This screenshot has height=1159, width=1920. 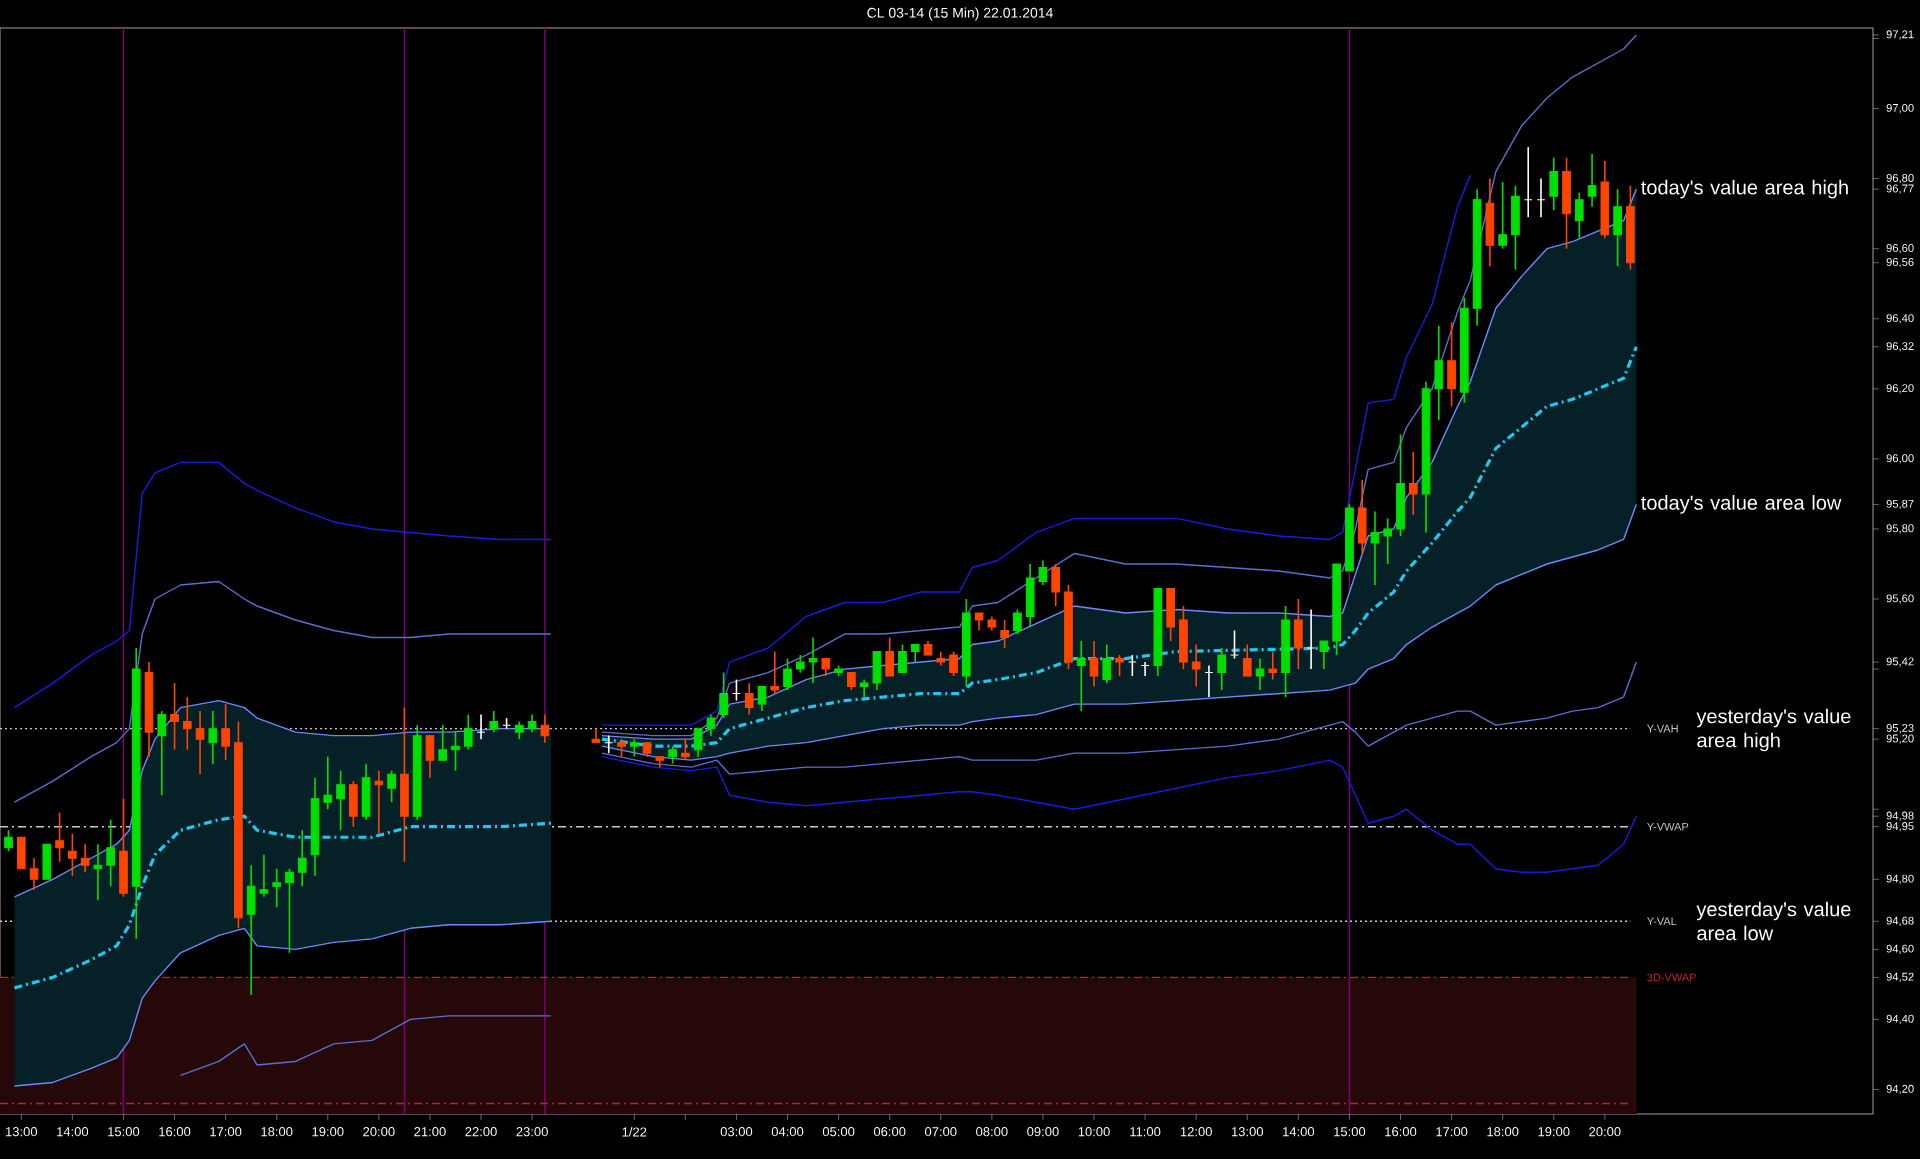 What do you see at coordinates (1900, 319) in the screenshot?
I see `y-tick-label: 96,40` at bounding box center [1900, 319].